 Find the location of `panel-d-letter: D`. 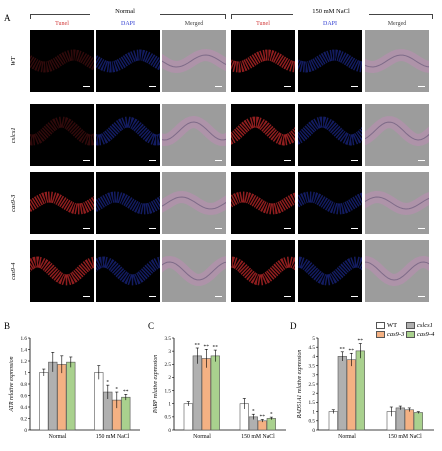

panel-d-letter: D is located at coordinates (293, 326).